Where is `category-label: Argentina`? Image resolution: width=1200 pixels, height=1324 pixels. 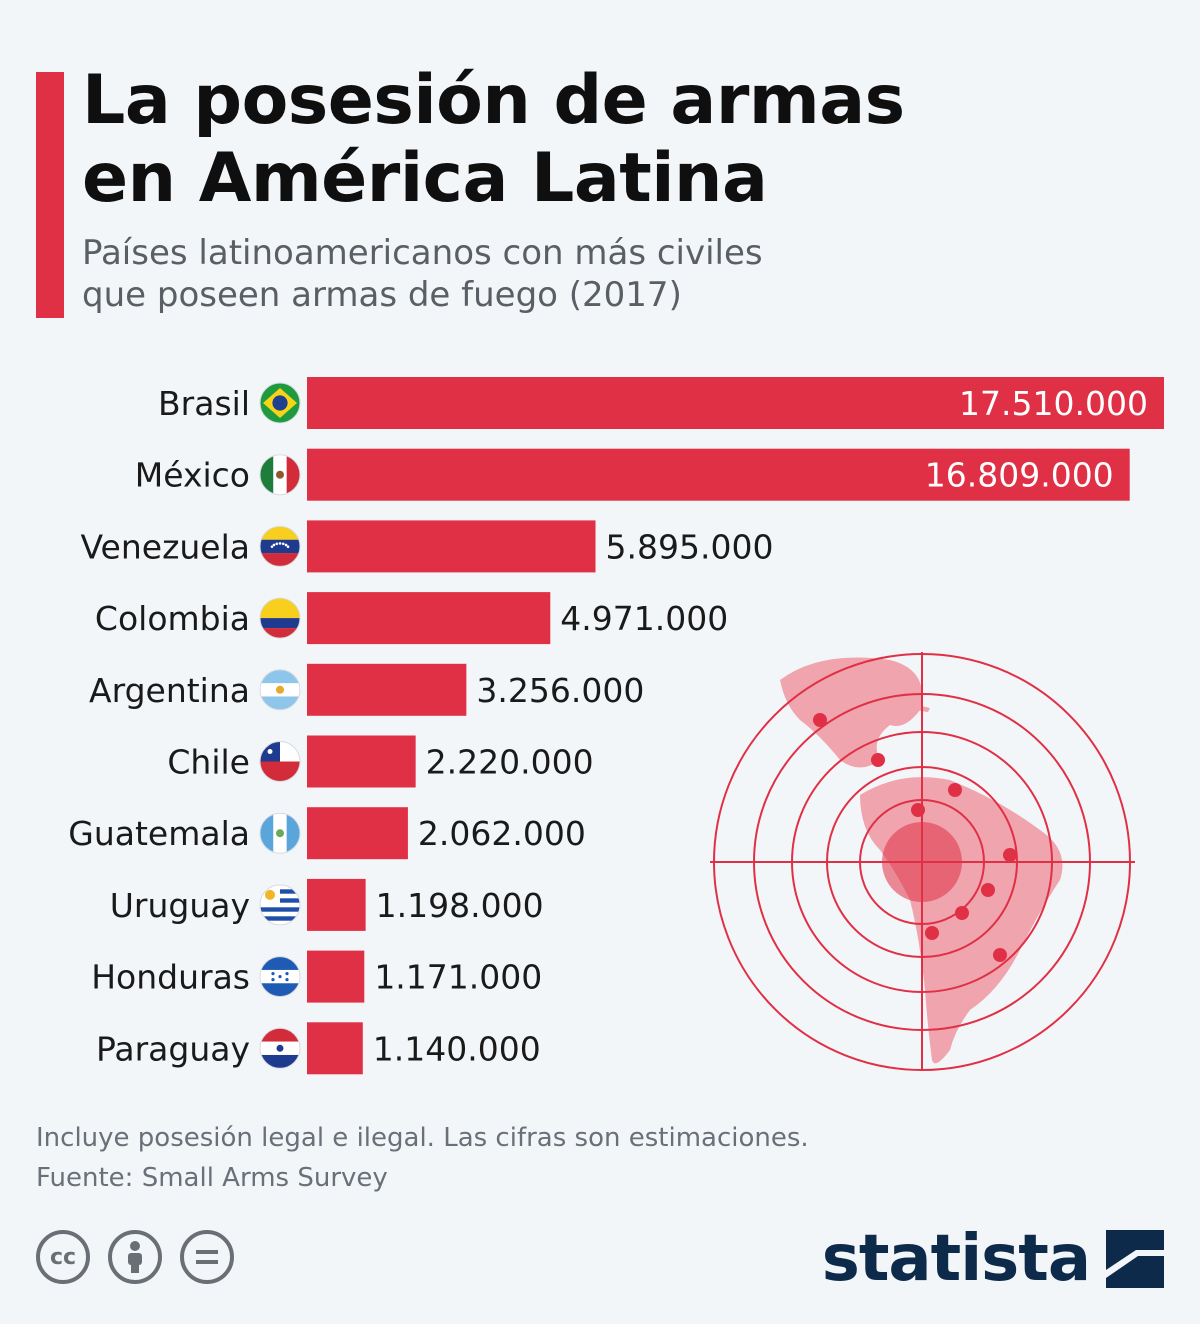
category-label: Argentina is located at coordinates (169, 690).